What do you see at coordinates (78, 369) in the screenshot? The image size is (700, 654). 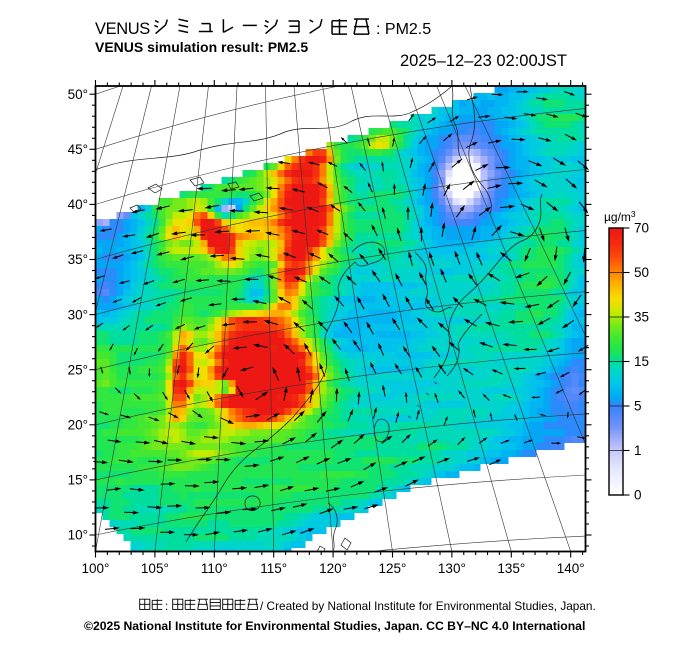 I see `svg-text: 25°` at bounding box center [78, 369].